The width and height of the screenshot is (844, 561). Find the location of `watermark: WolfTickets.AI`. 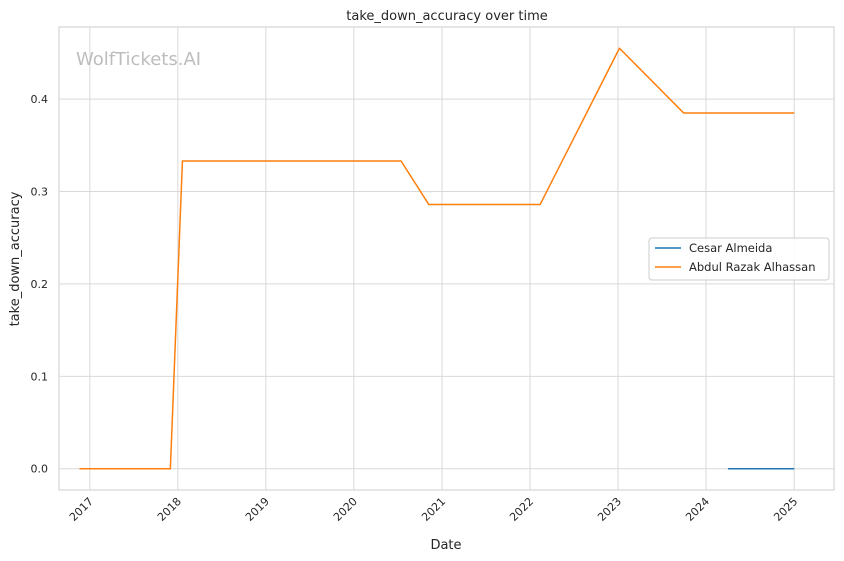

watermark: WolfTickets.AI is located at coordinates (138, 59).